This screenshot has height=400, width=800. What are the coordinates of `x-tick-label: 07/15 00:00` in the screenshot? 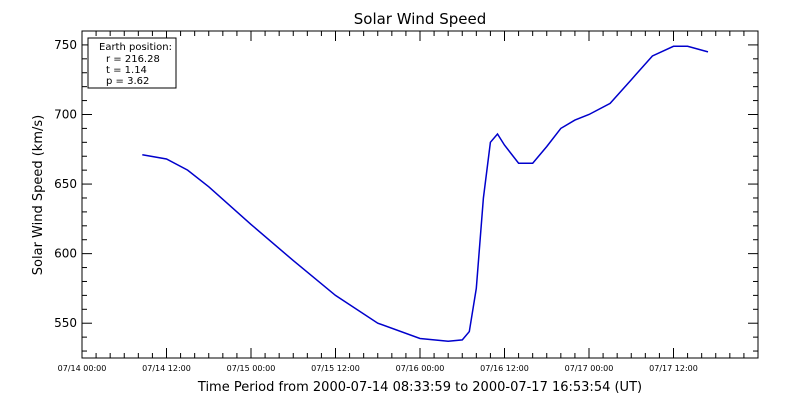 It's located at (251, 368).